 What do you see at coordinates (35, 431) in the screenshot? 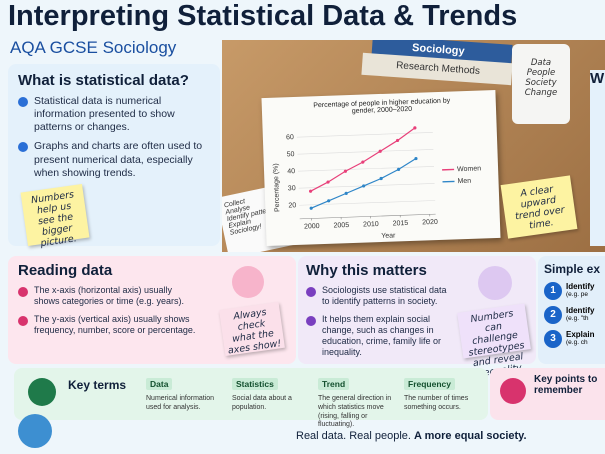
I see `globe-icon` at bounding box center [35, 431].